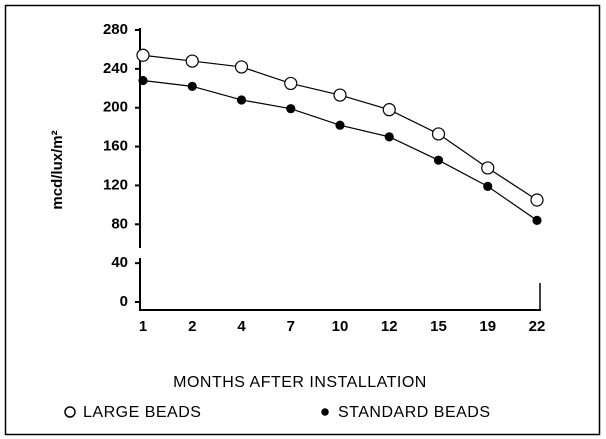  Describe the element at coordinates (438, 326) in the screenshot. I see `x-tick-label: 15` at that location.